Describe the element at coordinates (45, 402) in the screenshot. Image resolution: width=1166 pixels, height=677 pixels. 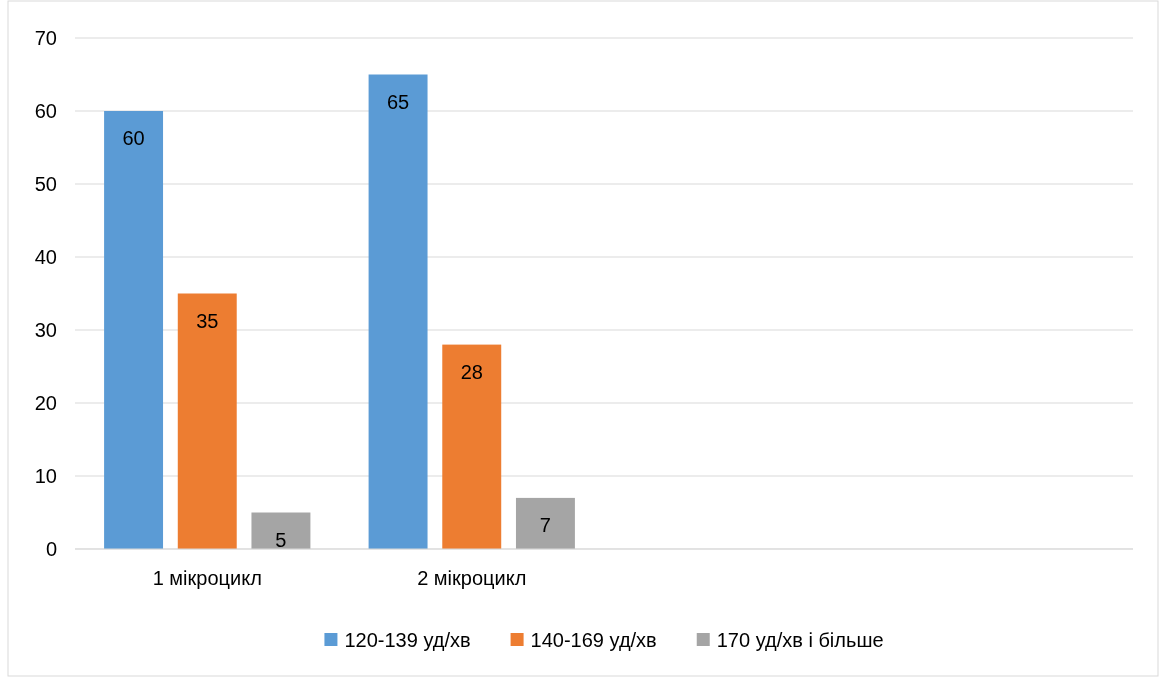
I see `y-tick-label: 20` at that location.